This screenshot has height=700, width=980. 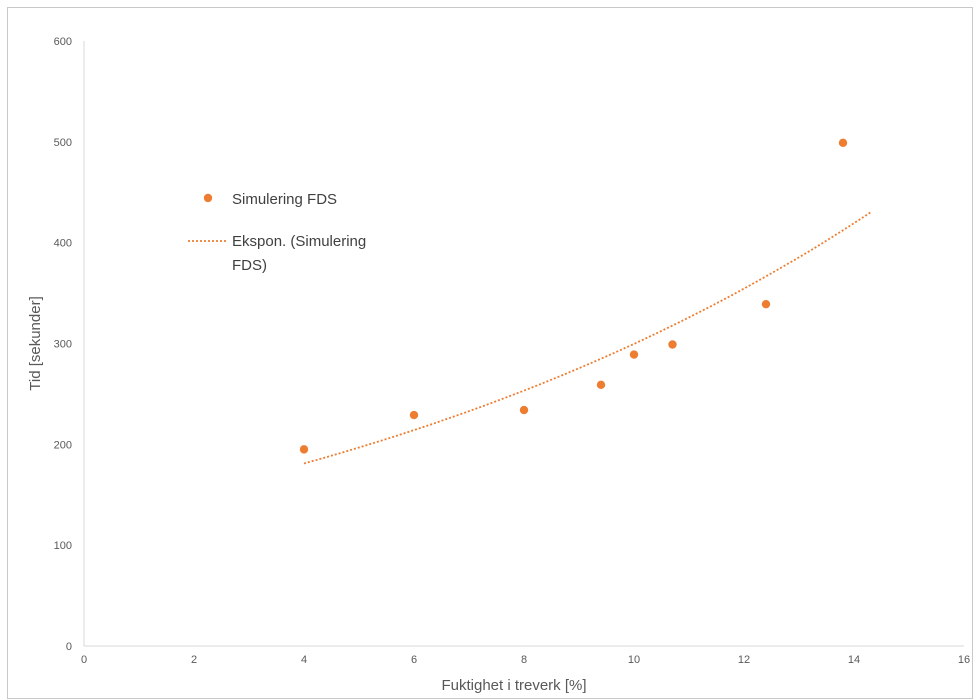 I want to click on y-tick-label: 600, so click(x=63, y=42).